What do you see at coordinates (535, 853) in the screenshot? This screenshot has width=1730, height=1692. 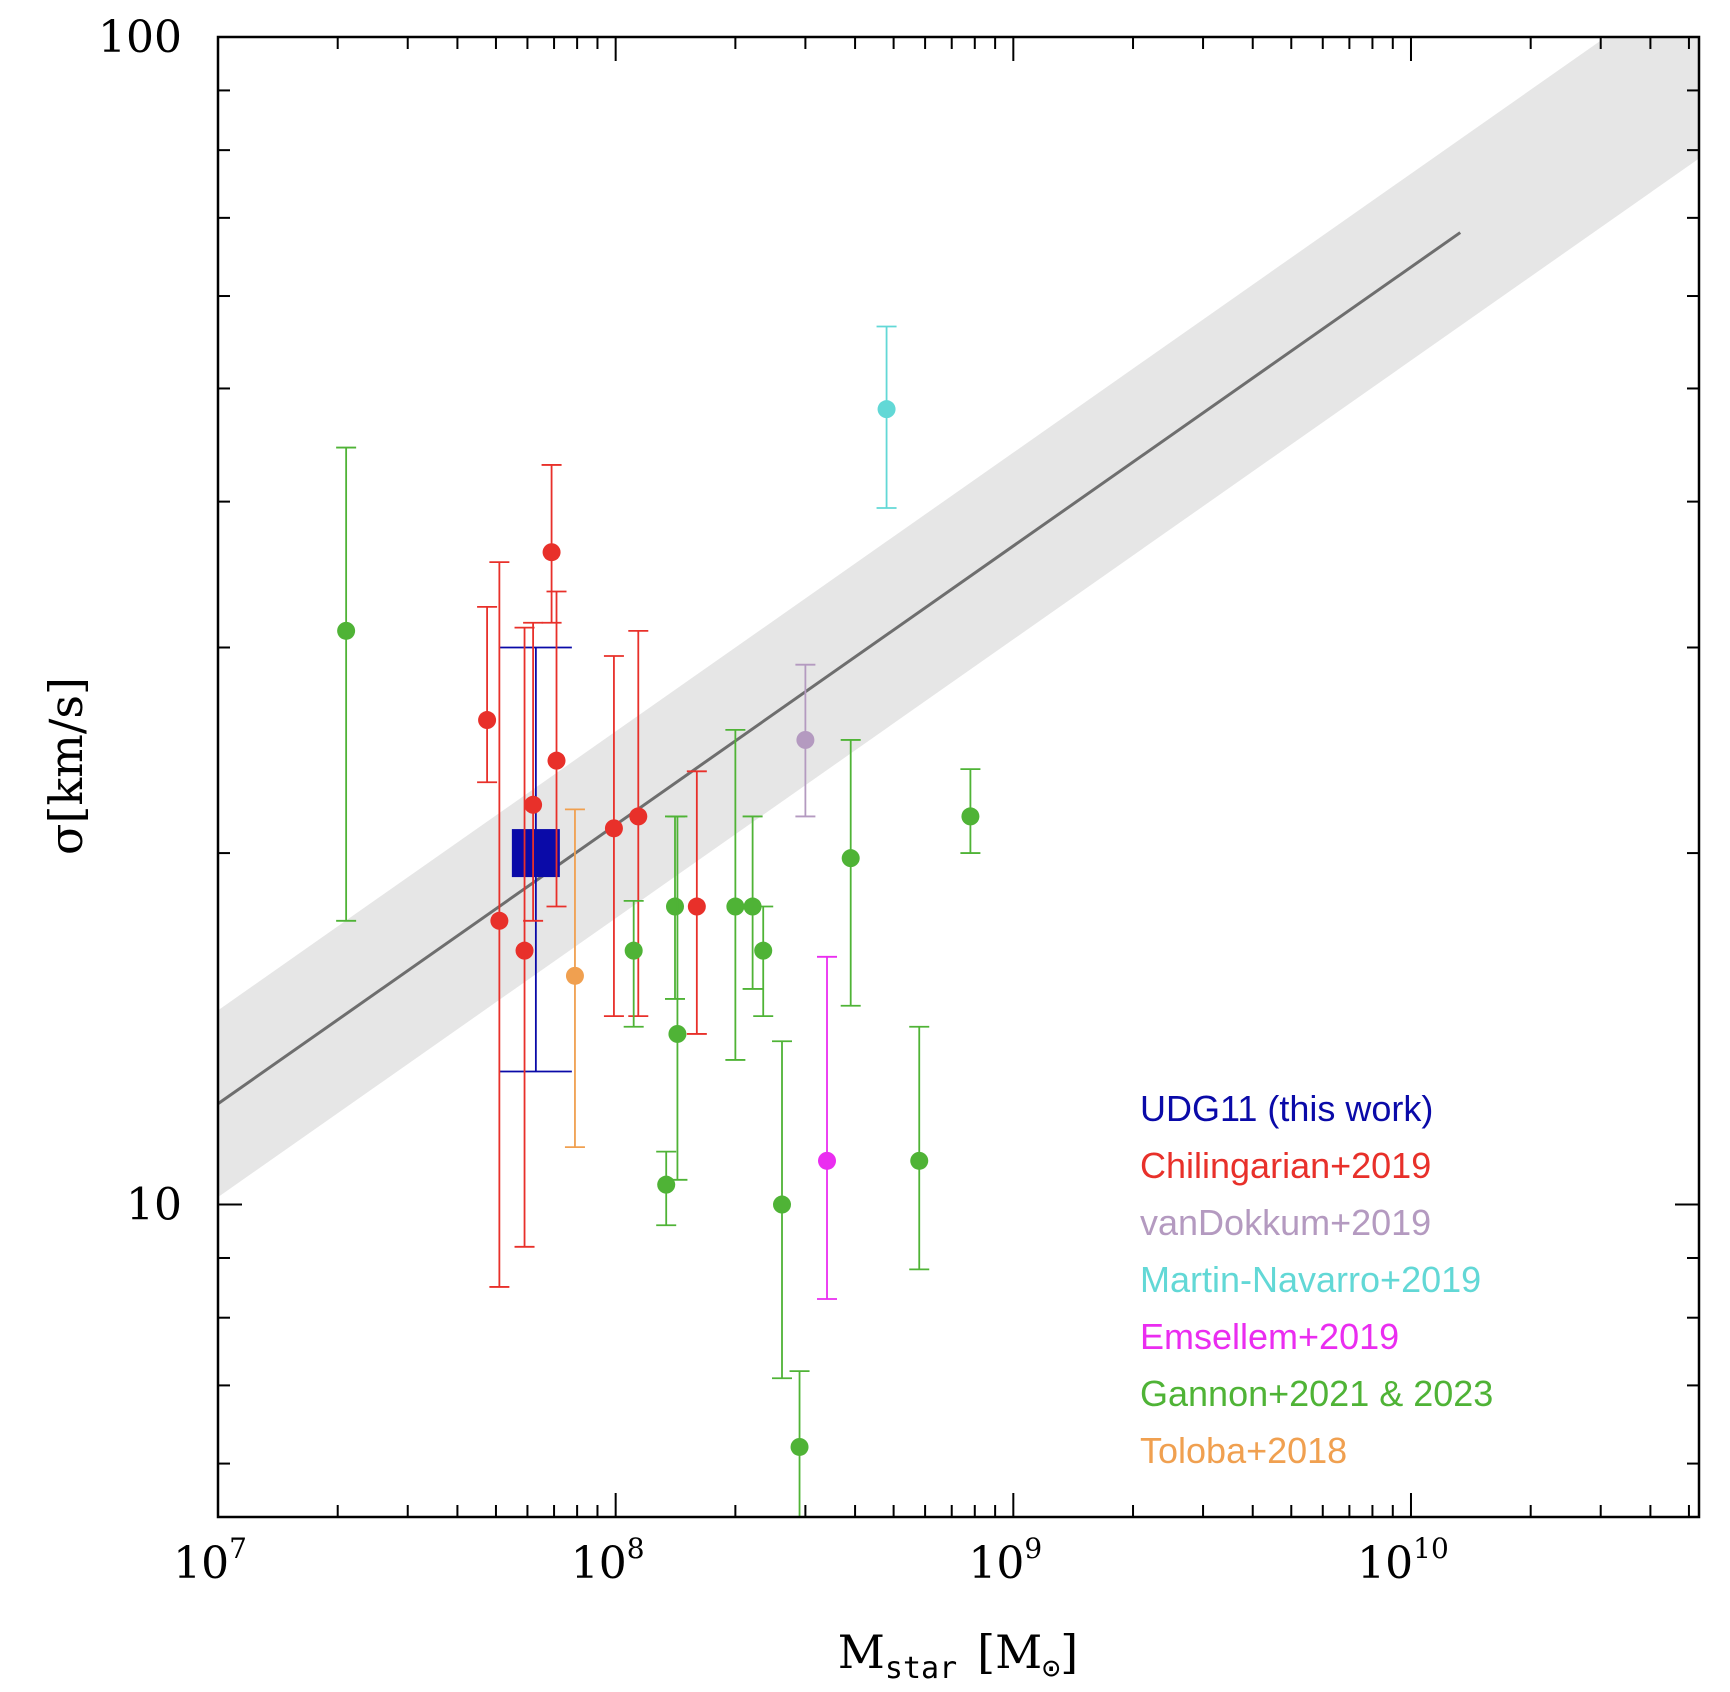 I see `data-point-square` at bounding box center [535, 853].